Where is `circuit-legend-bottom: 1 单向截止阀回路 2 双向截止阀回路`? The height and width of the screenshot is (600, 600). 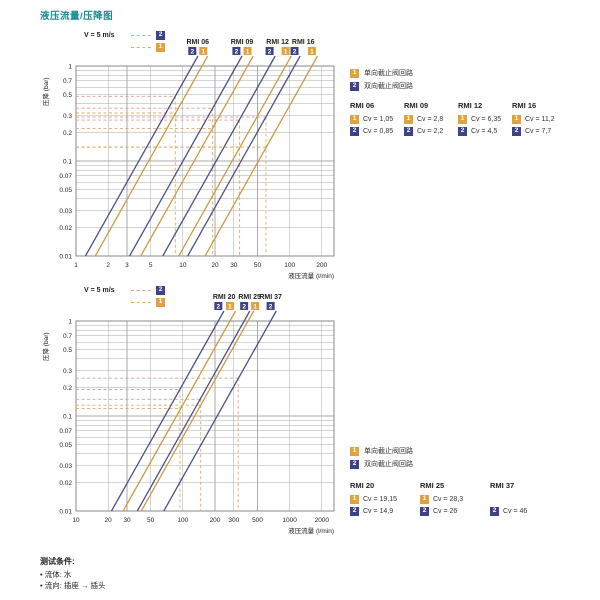
circuit-legend-bottom: 1 单向截止阀回路 2 双向截止阀回路 is located at coordinates (381, 457).